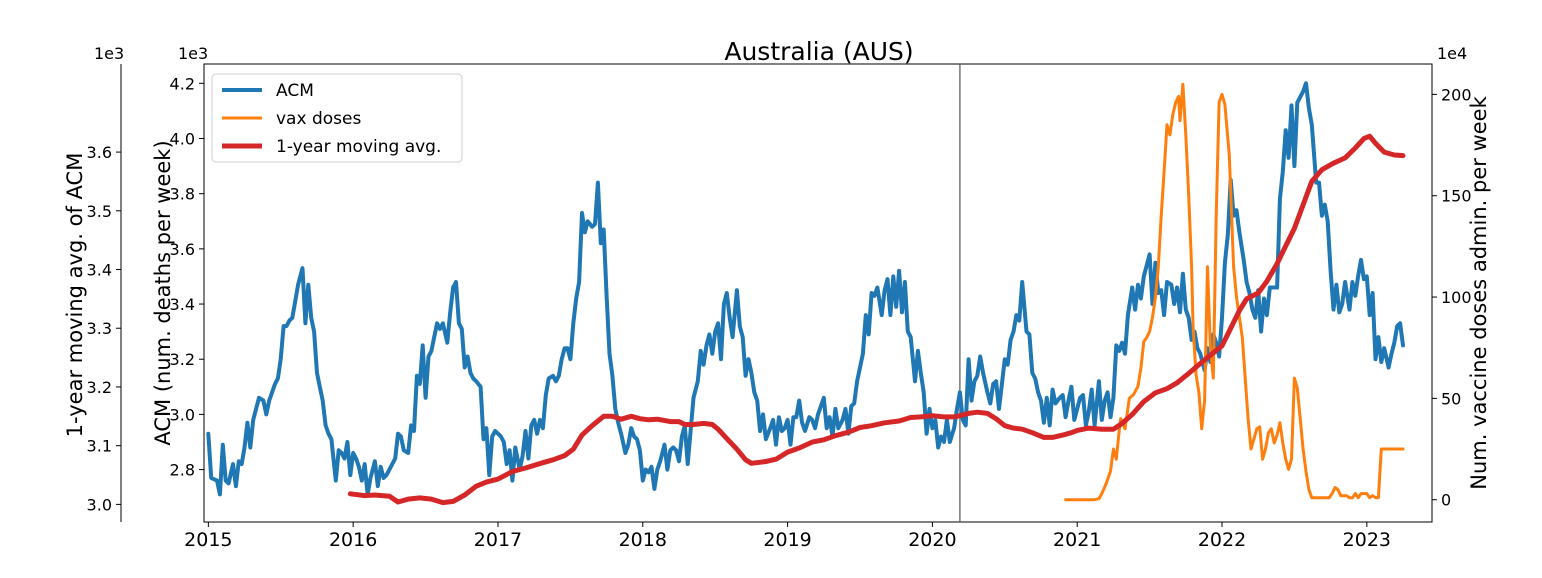  What do you see at coordinates (182, 138) in the screenshot?
I see `left-tick-label: 4.0` at bounding box center [182, 138].